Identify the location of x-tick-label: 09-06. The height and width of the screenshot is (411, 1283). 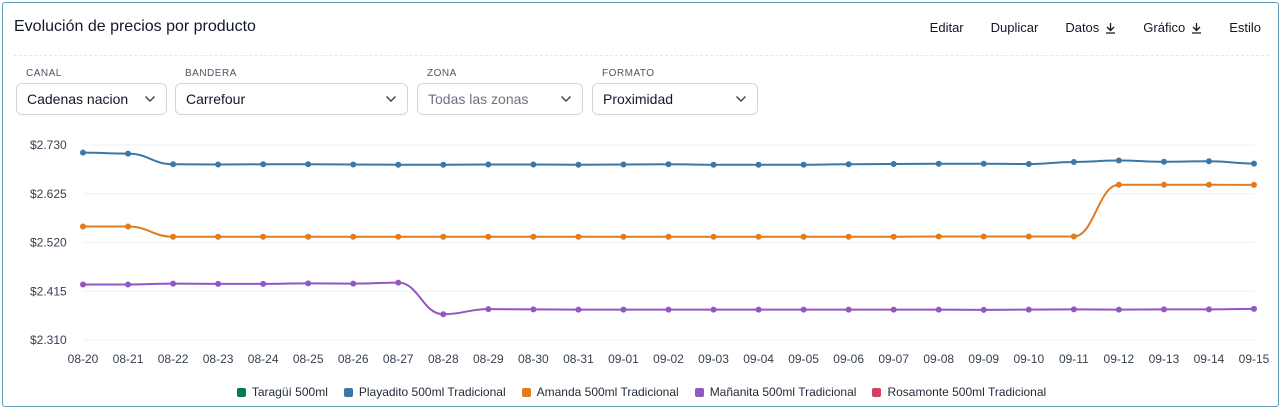
(848, 359).